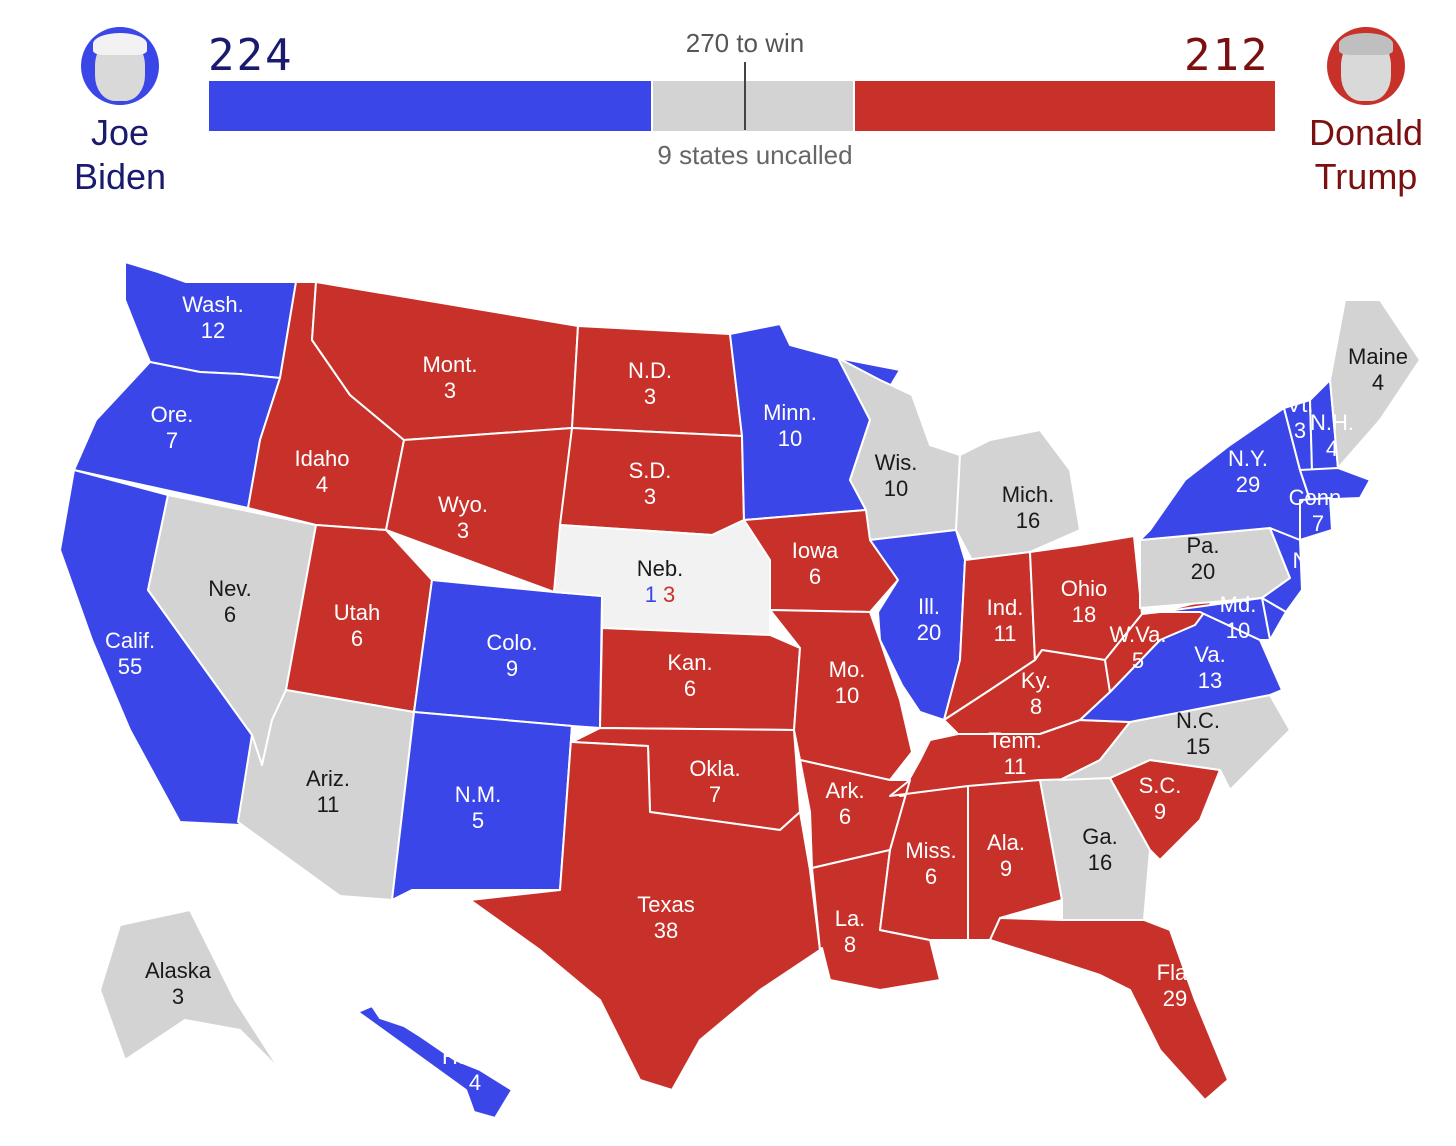 Image resolution: width=1456 pixels, height=1146 pixels. Describe the element at coordinates (1335, 484) in the screenshot. I see `state-ma` at that location.